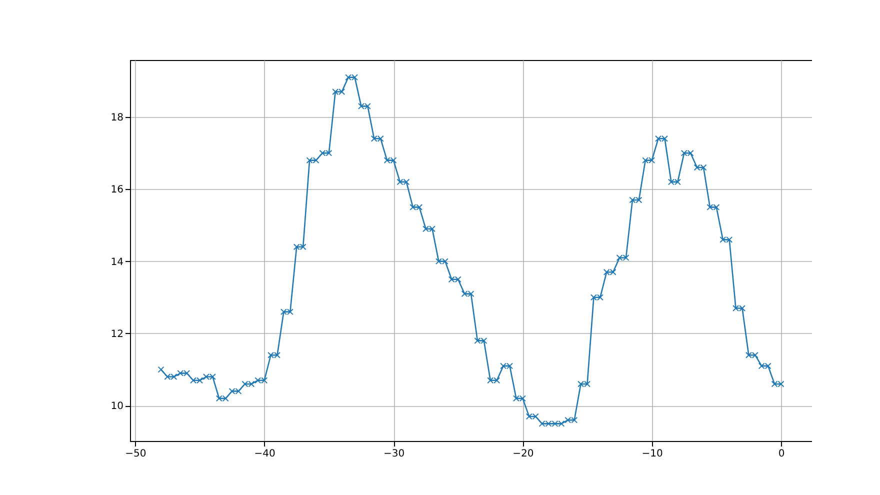 The width and height of the screenshot is (880, 495). What do you see at coordinates (652, 454) in the screenshot?
I see `x-tick-label: −10` at bounding box center [652, 454].